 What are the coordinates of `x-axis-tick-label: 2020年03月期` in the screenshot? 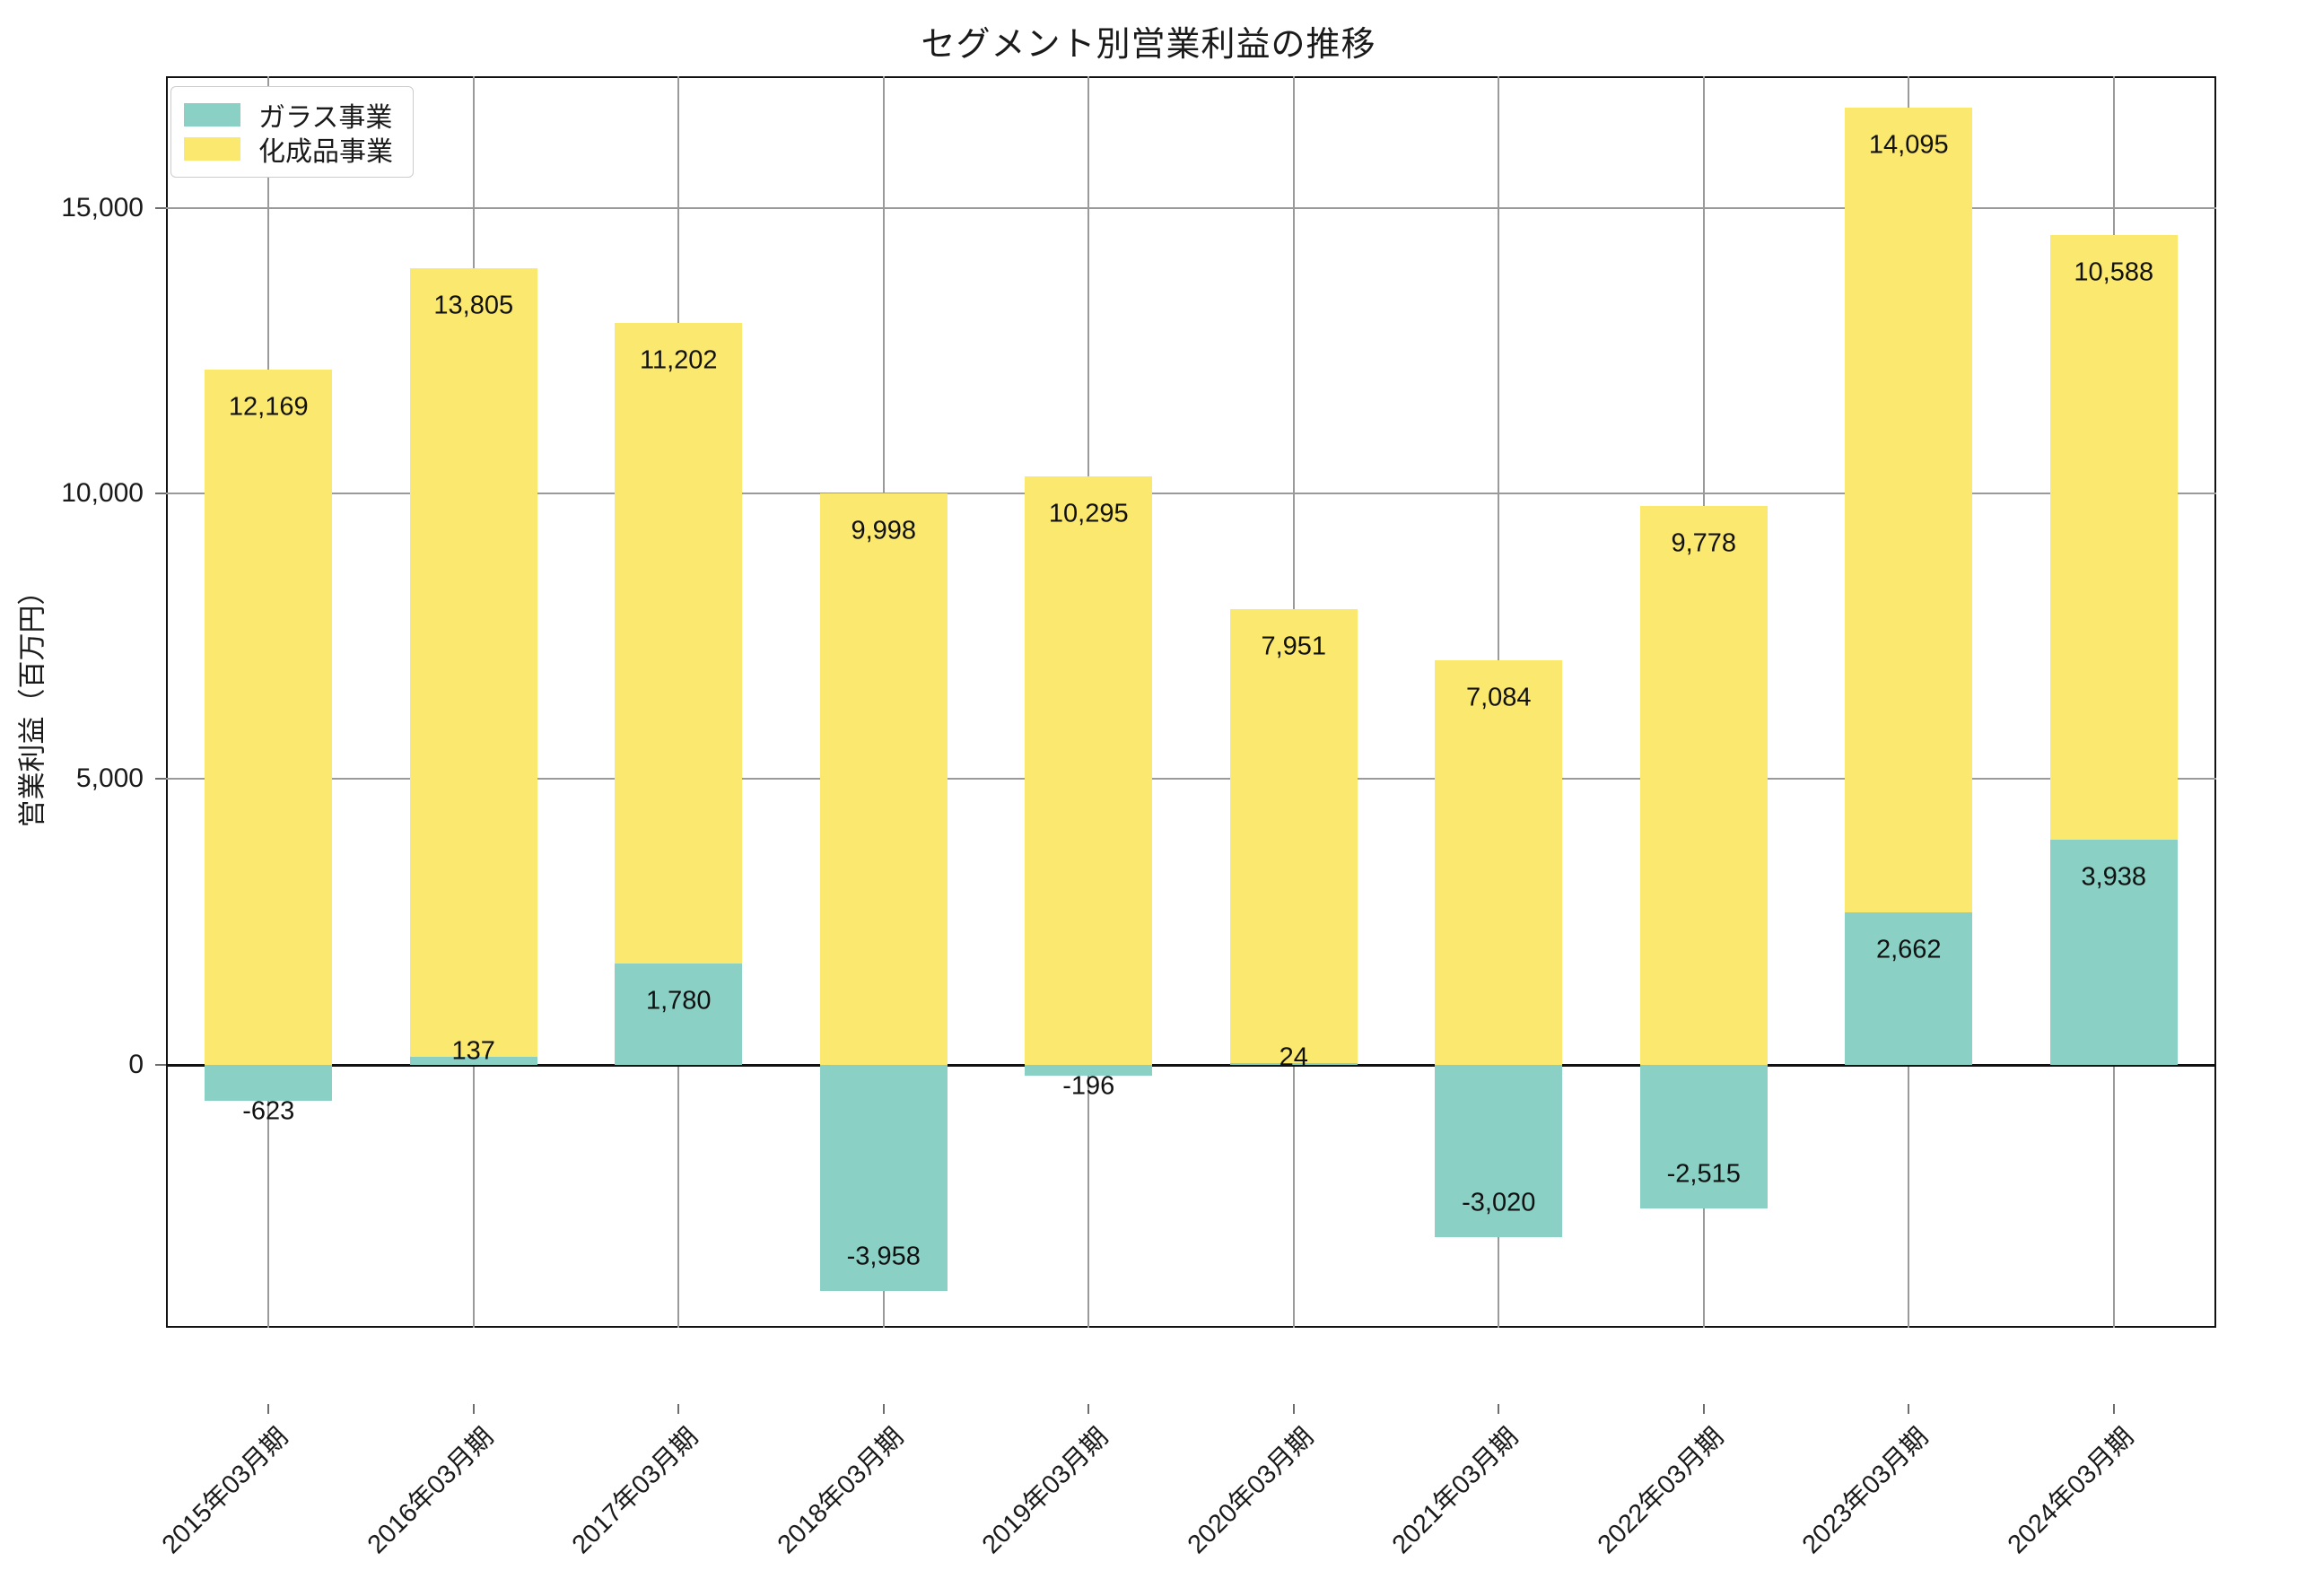 It's located at (1251, 1491).